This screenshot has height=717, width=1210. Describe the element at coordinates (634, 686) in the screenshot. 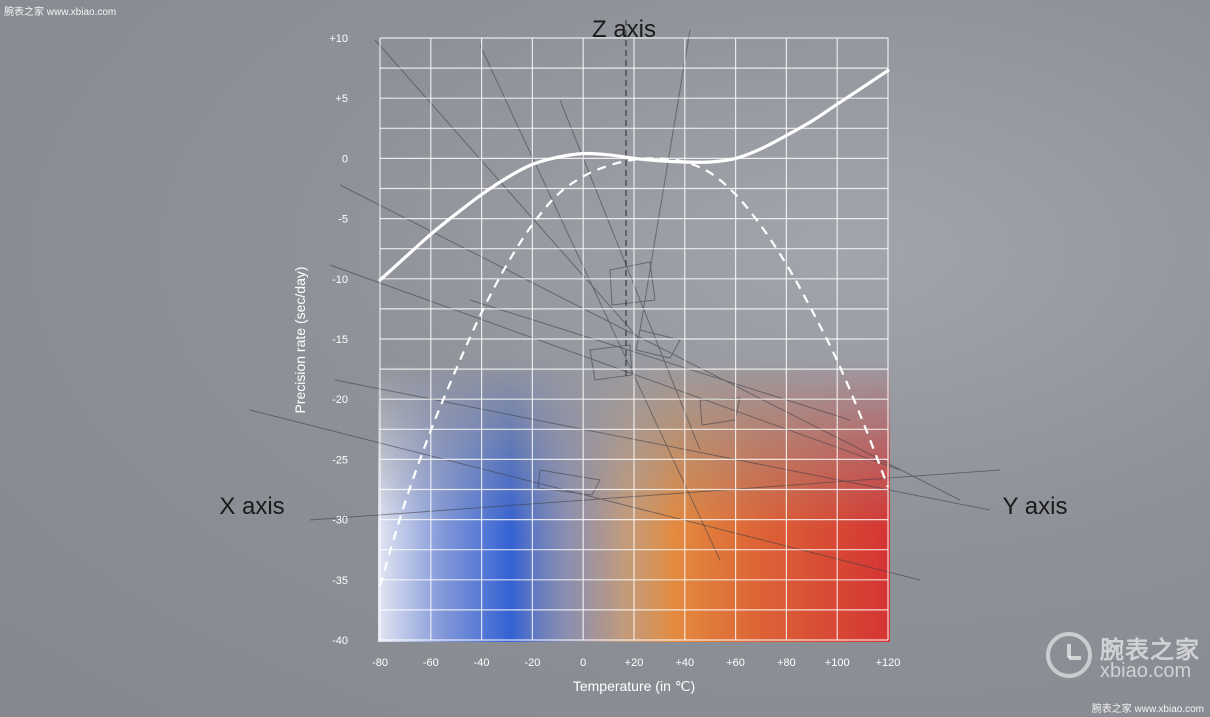

I see `x-axis-label: Temperature (in ℃)` at that location.